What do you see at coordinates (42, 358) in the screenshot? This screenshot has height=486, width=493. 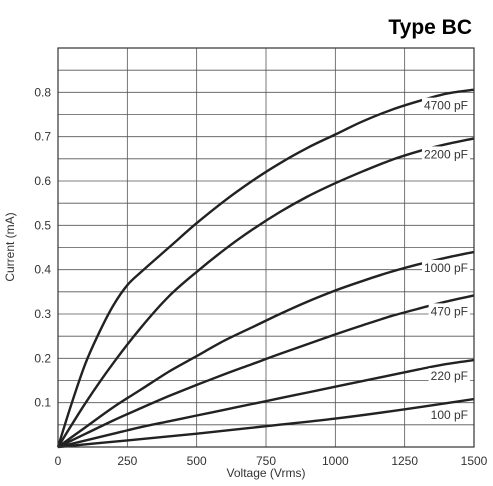 I see `y-tick-label: 0.2` at bounding box center [42, 358].